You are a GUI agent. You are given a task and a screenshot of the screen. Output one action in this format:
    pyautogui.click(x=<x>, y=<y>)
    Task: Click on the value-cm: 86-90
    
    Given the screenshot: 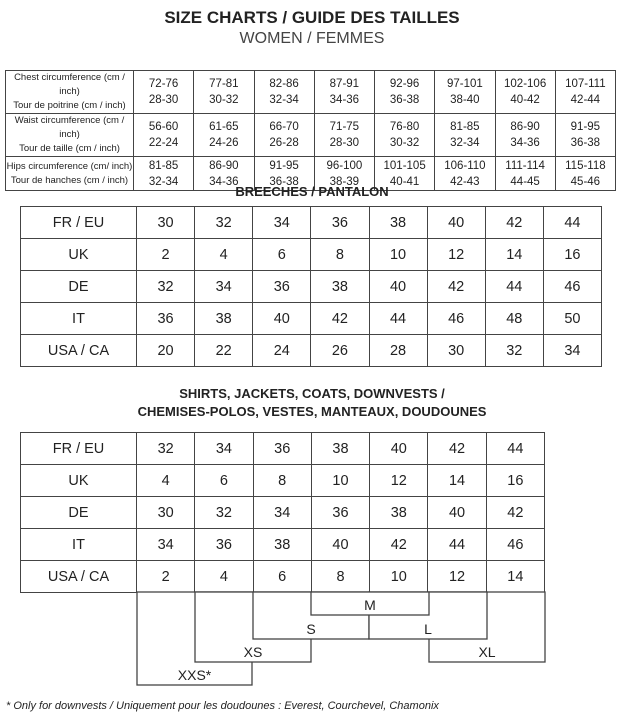 What is the action you would take?
    pyautogui.click(x=224, y=165)
    